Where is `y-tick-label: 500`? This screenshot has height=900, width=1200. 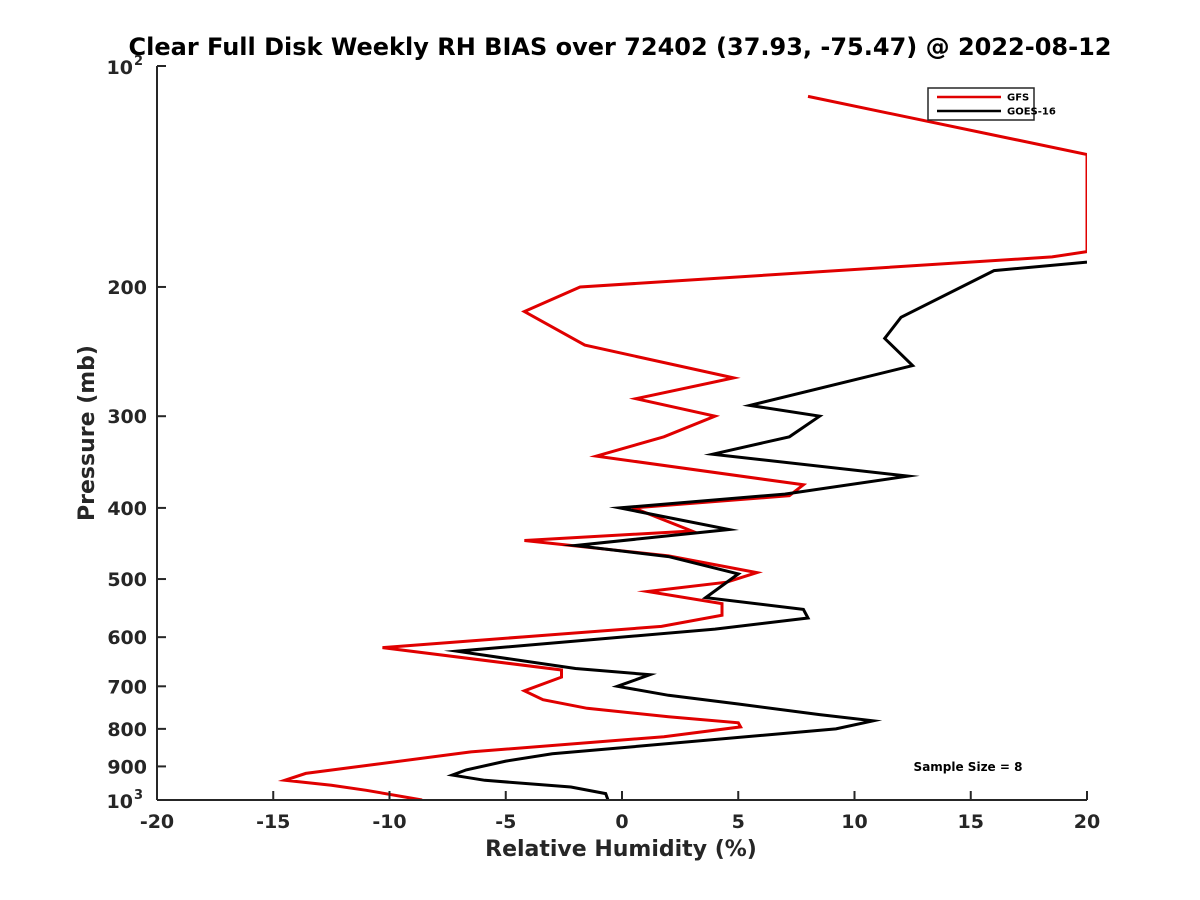 y-tick-label: 500 is located at coordinates (127, 580).